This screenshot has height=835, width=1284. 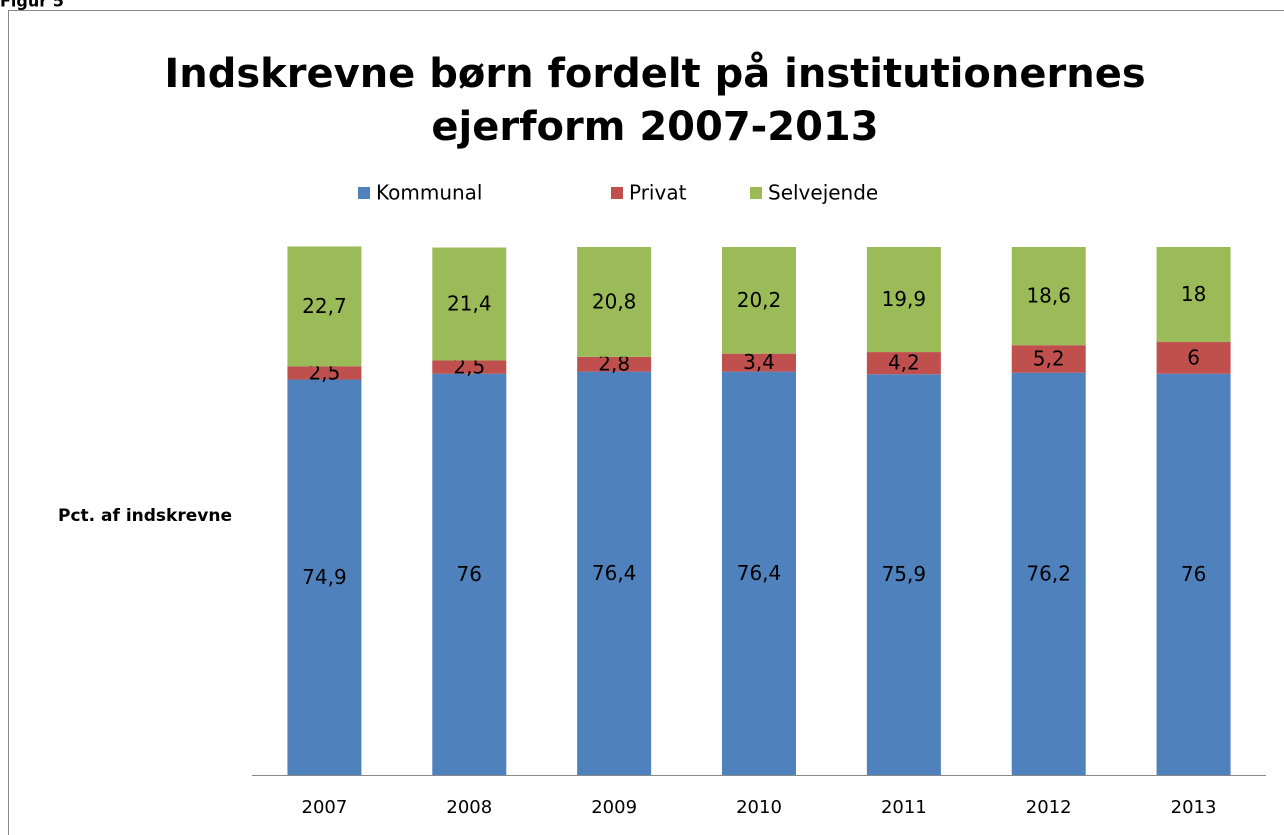 I want to click on x-tick-label: 2009, so click(x=614, y=807).